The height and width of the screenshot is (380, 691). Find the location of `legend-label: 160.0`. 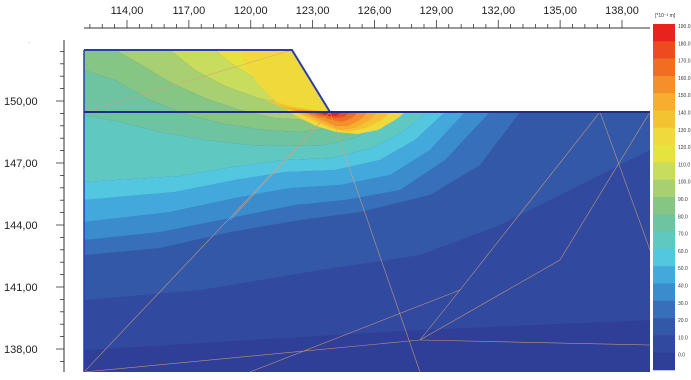

legend-label: 160.0 is located at coordinates (684, 79).